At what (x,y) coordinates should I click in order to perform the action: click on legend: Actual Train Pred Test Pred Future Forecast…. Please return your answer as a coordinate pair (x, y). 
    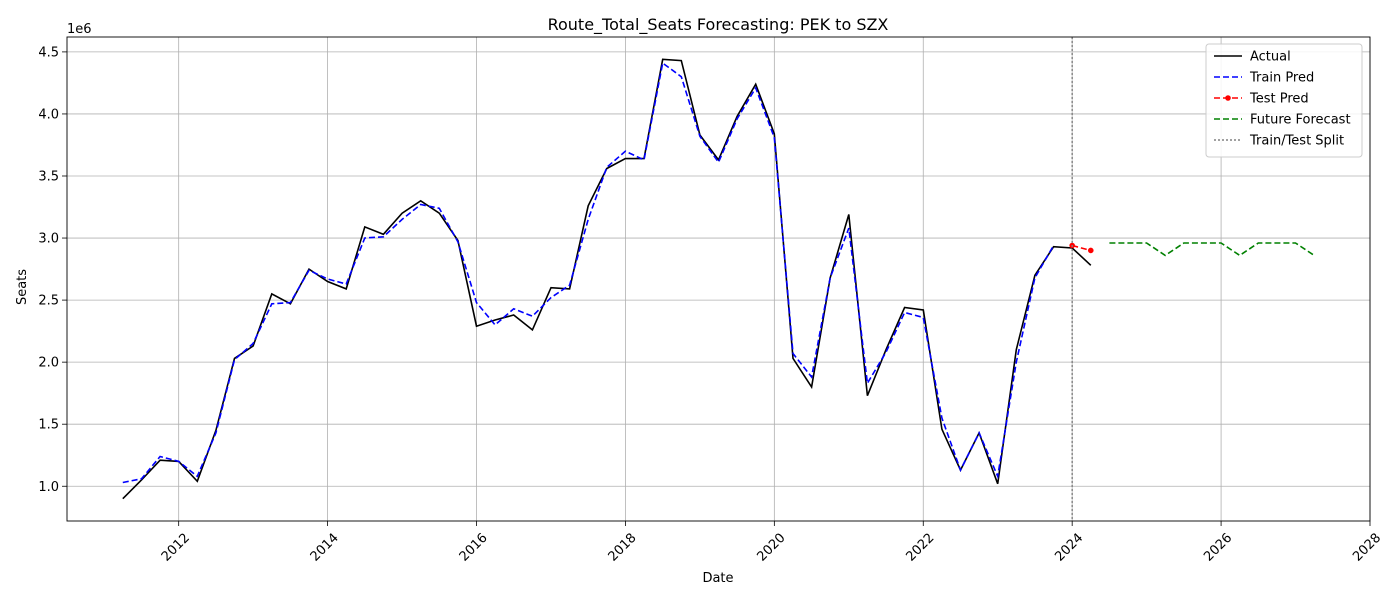
    Looking at the image, I should click on (1284, 100).